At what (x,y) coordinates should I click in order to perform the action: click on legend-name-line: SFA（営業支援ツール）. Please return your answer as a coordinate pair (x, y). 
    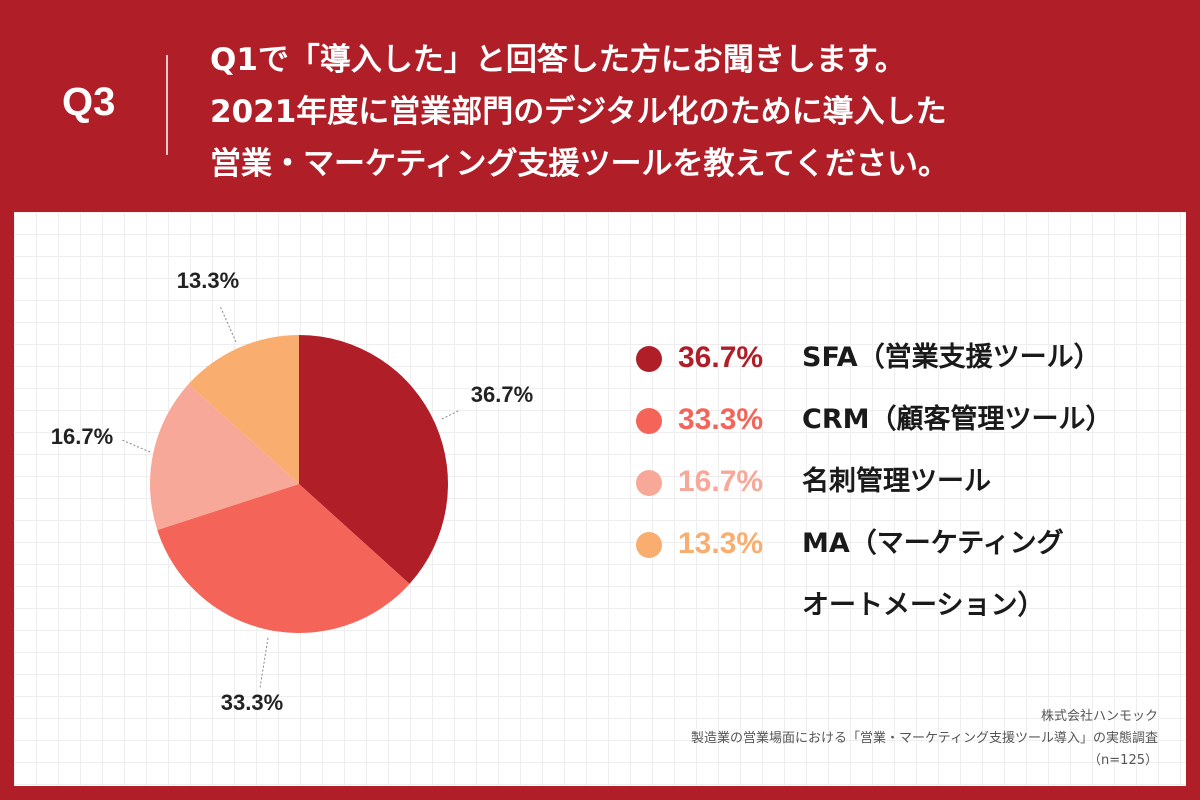
    Looking at the image, I should click on (951, 357).